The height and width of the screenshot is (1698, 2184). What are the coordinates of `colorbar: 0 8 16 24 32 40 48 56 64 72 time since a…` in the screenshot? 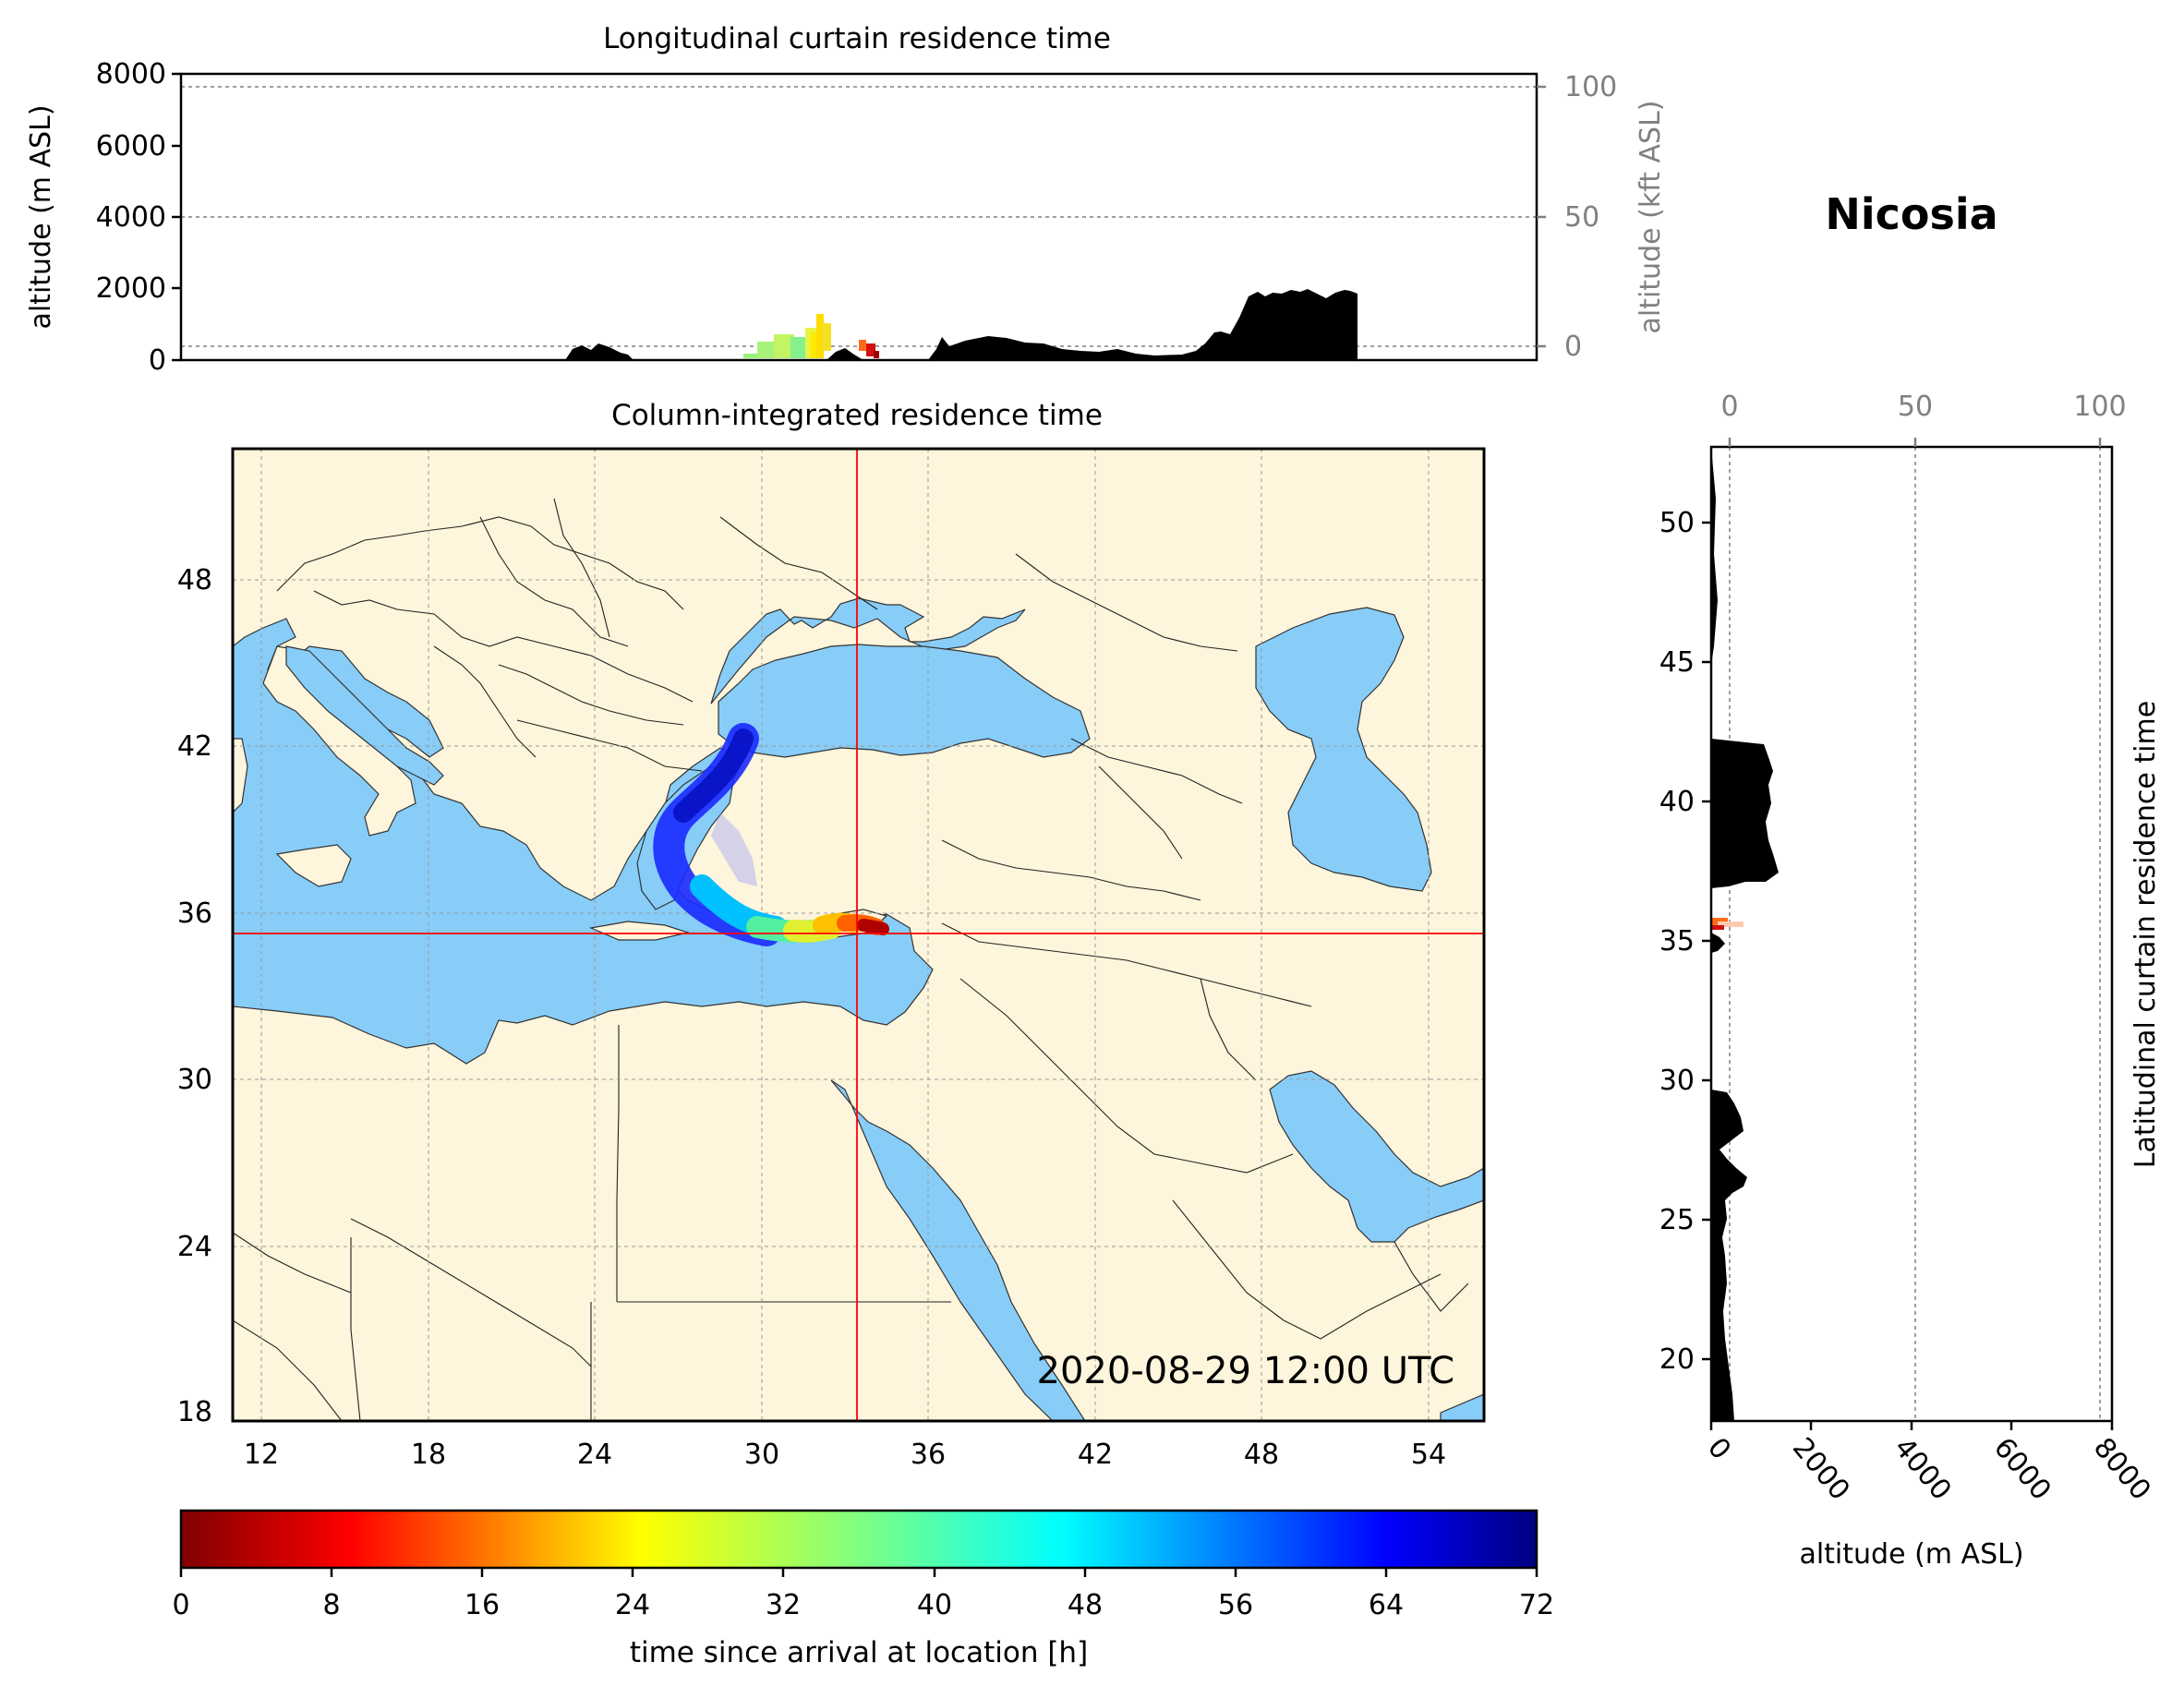 It's located at (863, 1589).